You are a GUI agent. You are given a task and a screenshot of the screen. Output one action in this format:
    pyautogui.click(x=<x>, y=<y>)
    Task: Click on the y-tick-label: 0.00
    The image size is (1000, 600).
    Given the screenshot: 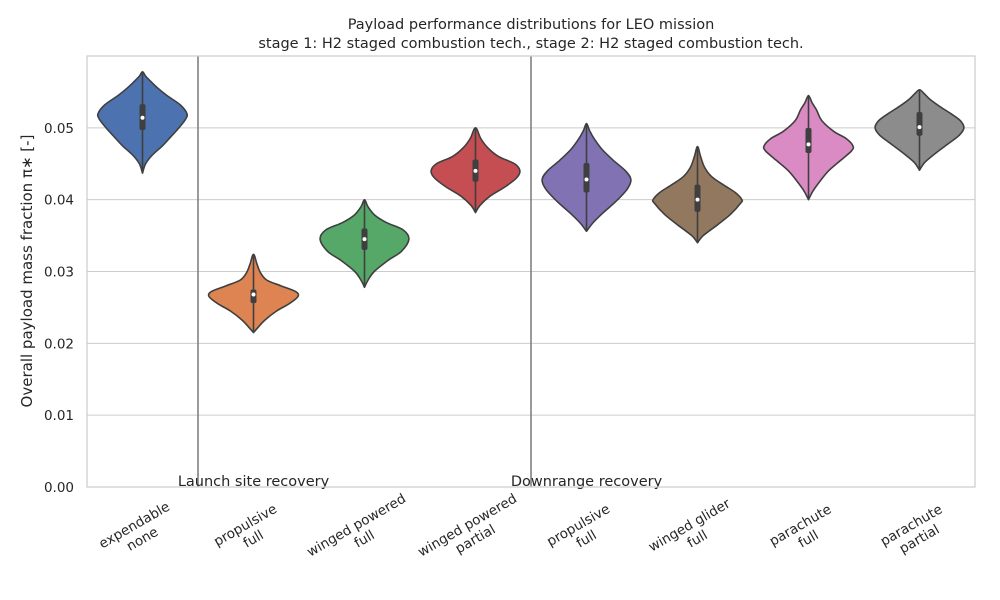 What is the action you would take?
    pyautogui.click(x=59, y=488)
    